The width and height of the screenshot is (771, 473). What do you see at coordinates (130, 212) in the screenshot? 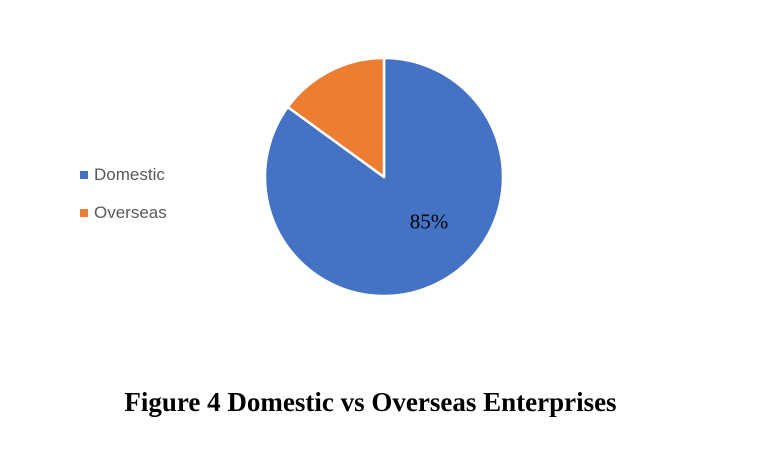
I see `legend-label-overseas: Overseas` at bounding box center [130, 212].